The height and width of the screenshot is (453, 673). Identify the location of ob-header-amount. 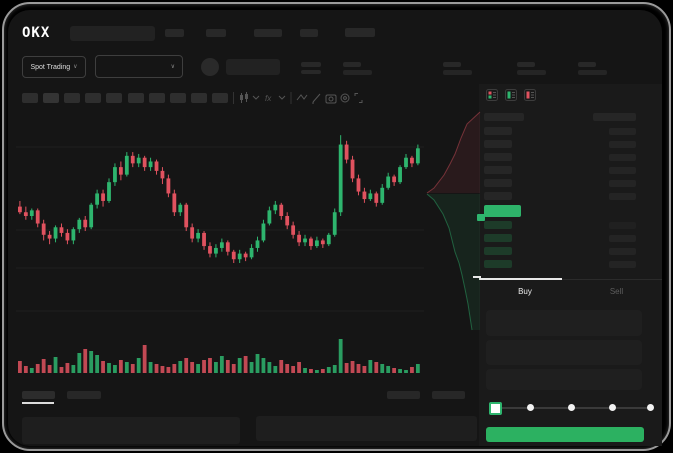
(614, 117).